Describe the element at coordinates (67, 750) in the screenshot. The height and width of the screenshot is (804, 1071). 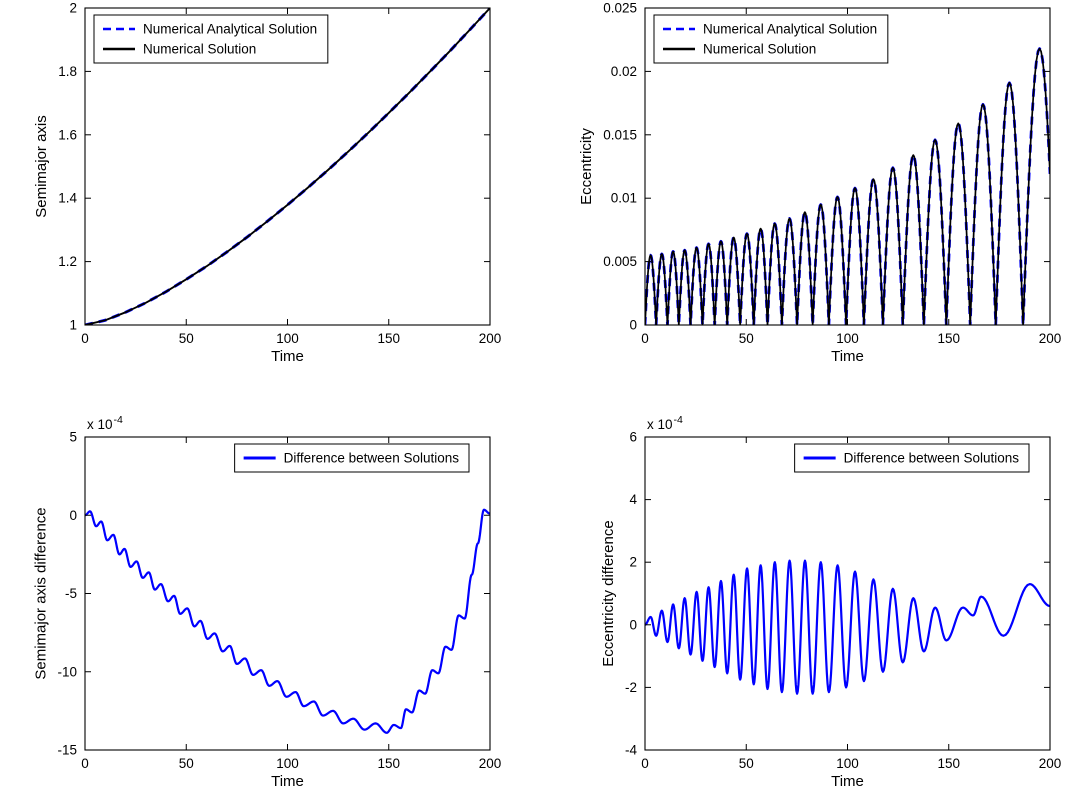
I see `y-tick-label: -15` at that location.